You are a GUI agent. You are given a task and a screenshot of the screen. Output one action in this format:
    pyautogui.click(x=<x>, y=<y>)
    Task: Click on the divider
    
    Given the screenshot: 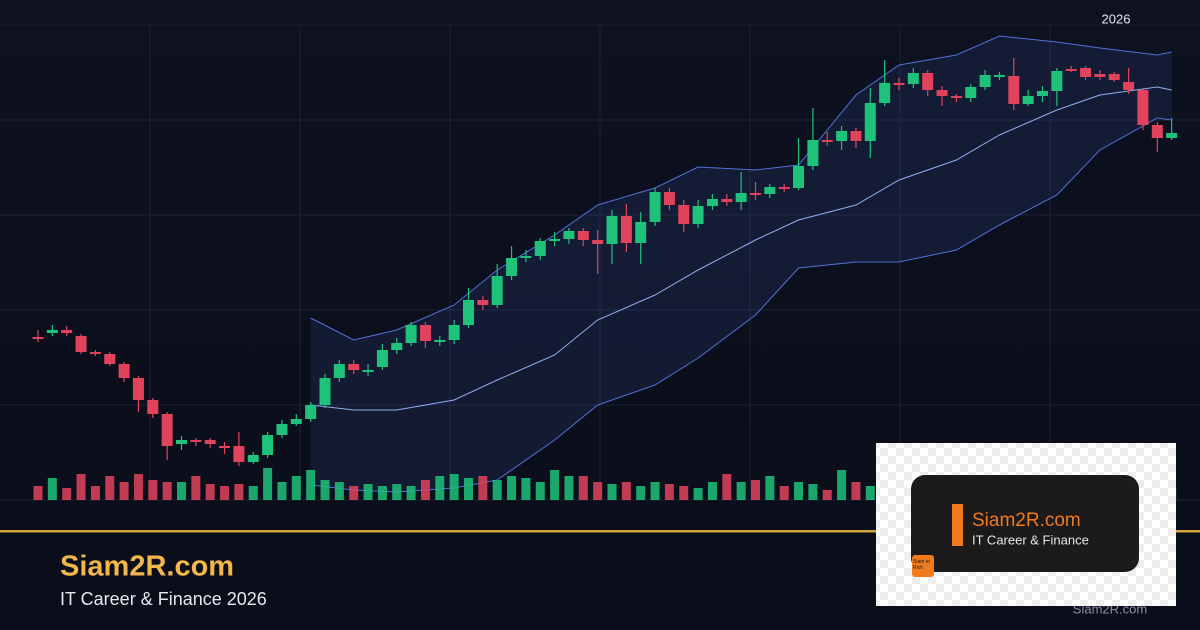 What is the action you would take?
    pyautogui.click(x=600, y=531)
    